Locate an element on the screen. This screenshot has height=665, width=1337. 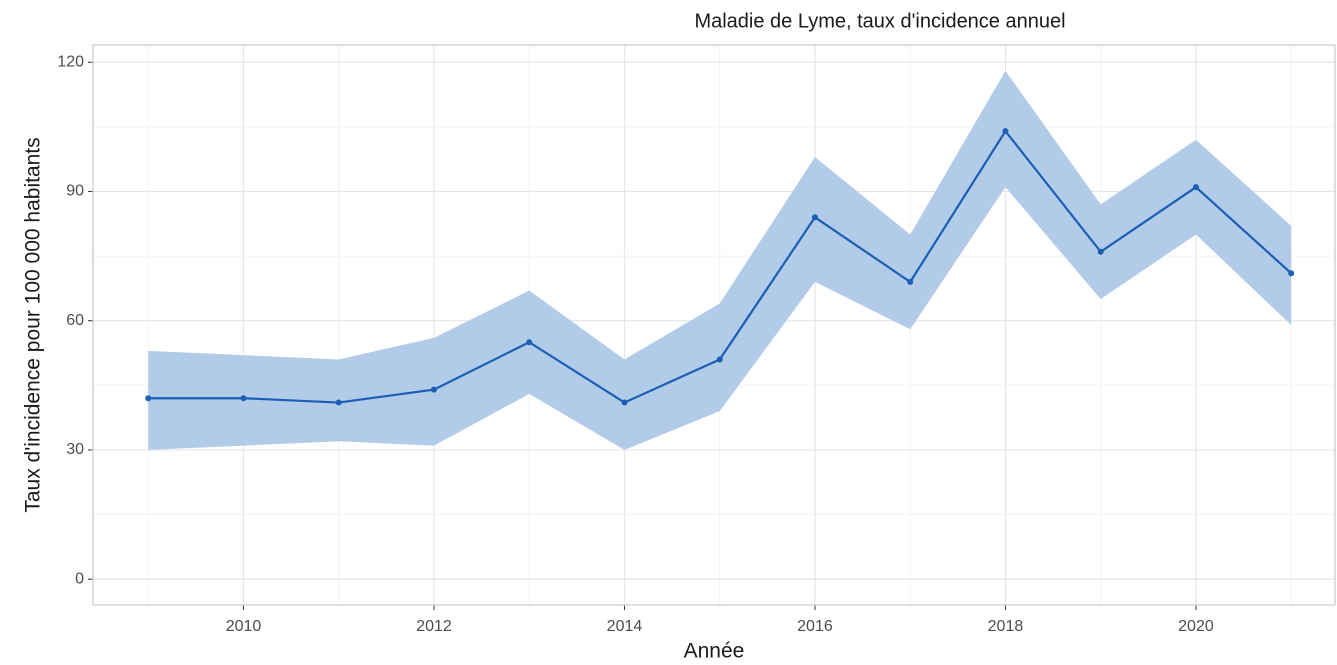
x-tick-label: 2018 is located at coordinates (1006, 626).